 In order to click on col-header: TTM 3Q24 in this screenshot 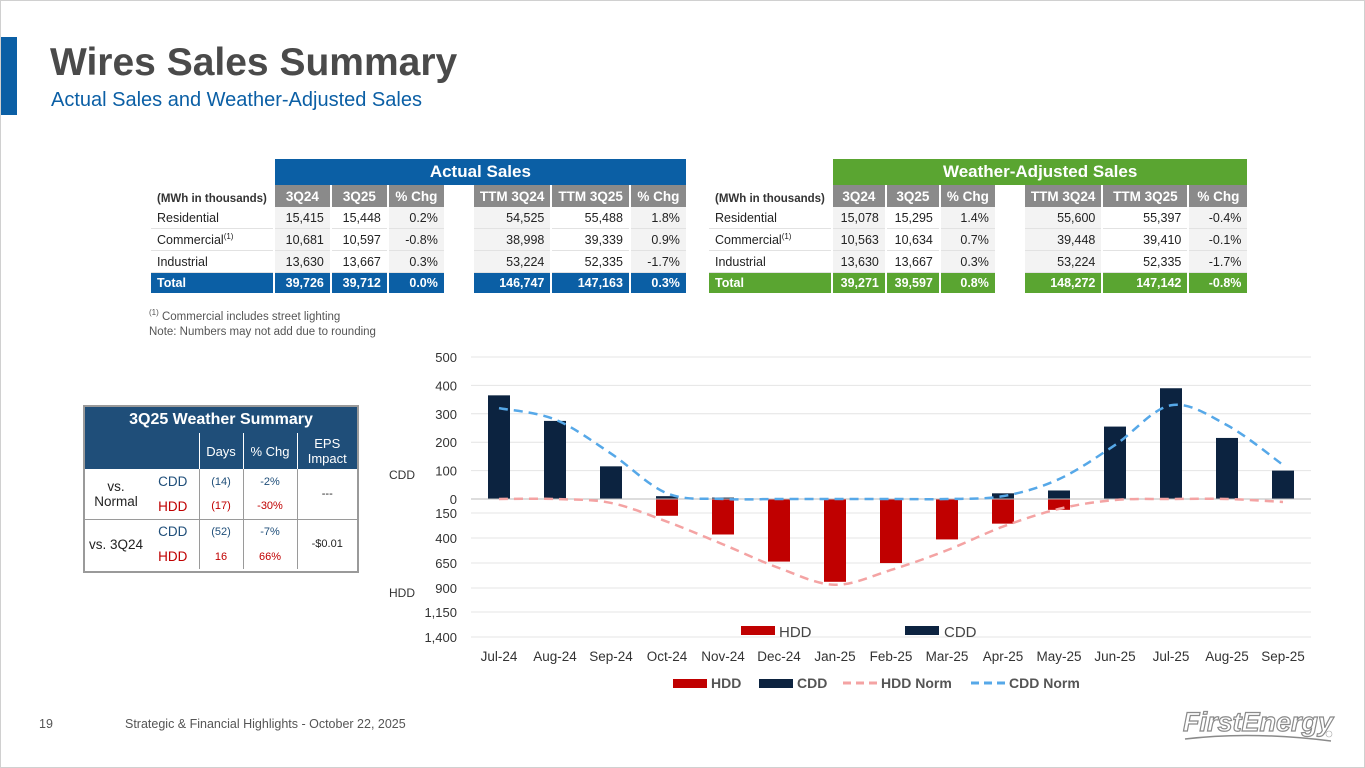, I will do `click(512, 196)`.